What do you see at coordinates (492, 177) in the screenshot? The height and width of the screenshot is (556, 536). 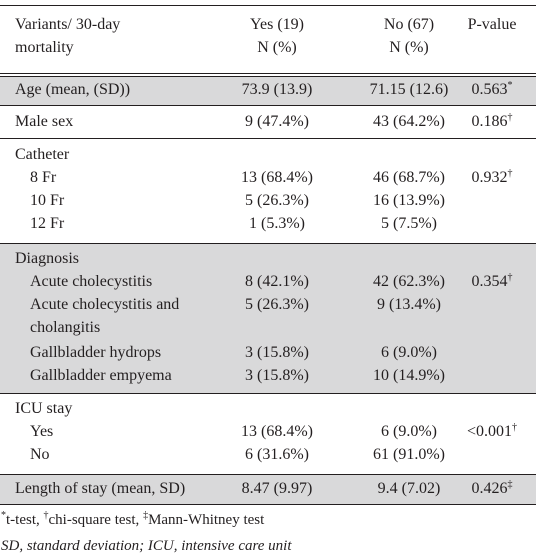 I see `catheter-pvalue: 0.932†` at bounding box center [492, 177].